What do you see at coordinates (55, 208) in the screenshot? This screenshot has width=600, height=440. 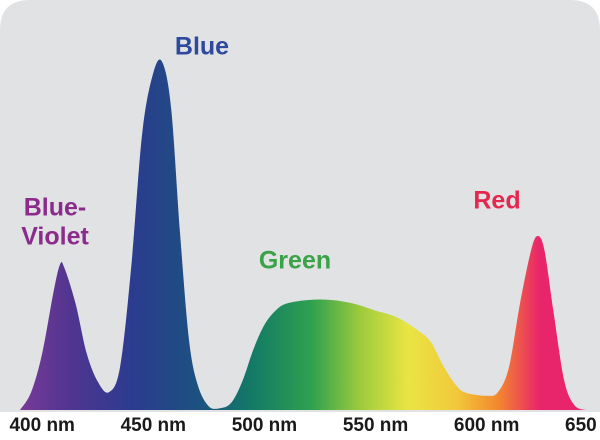 I see `annotation: Blue-` at bounding box center [55, 208].